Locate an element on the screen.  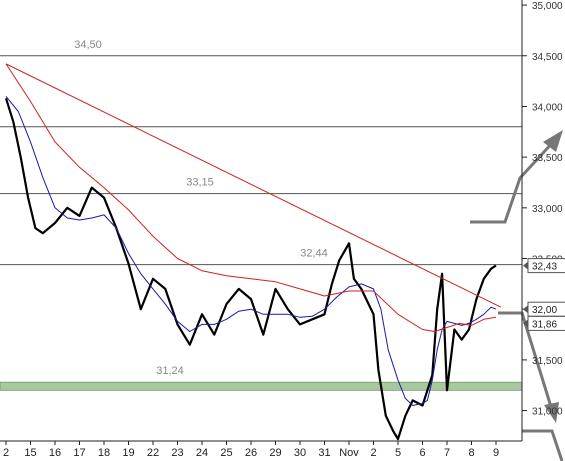
support-band is located at coordinates (261, 386).